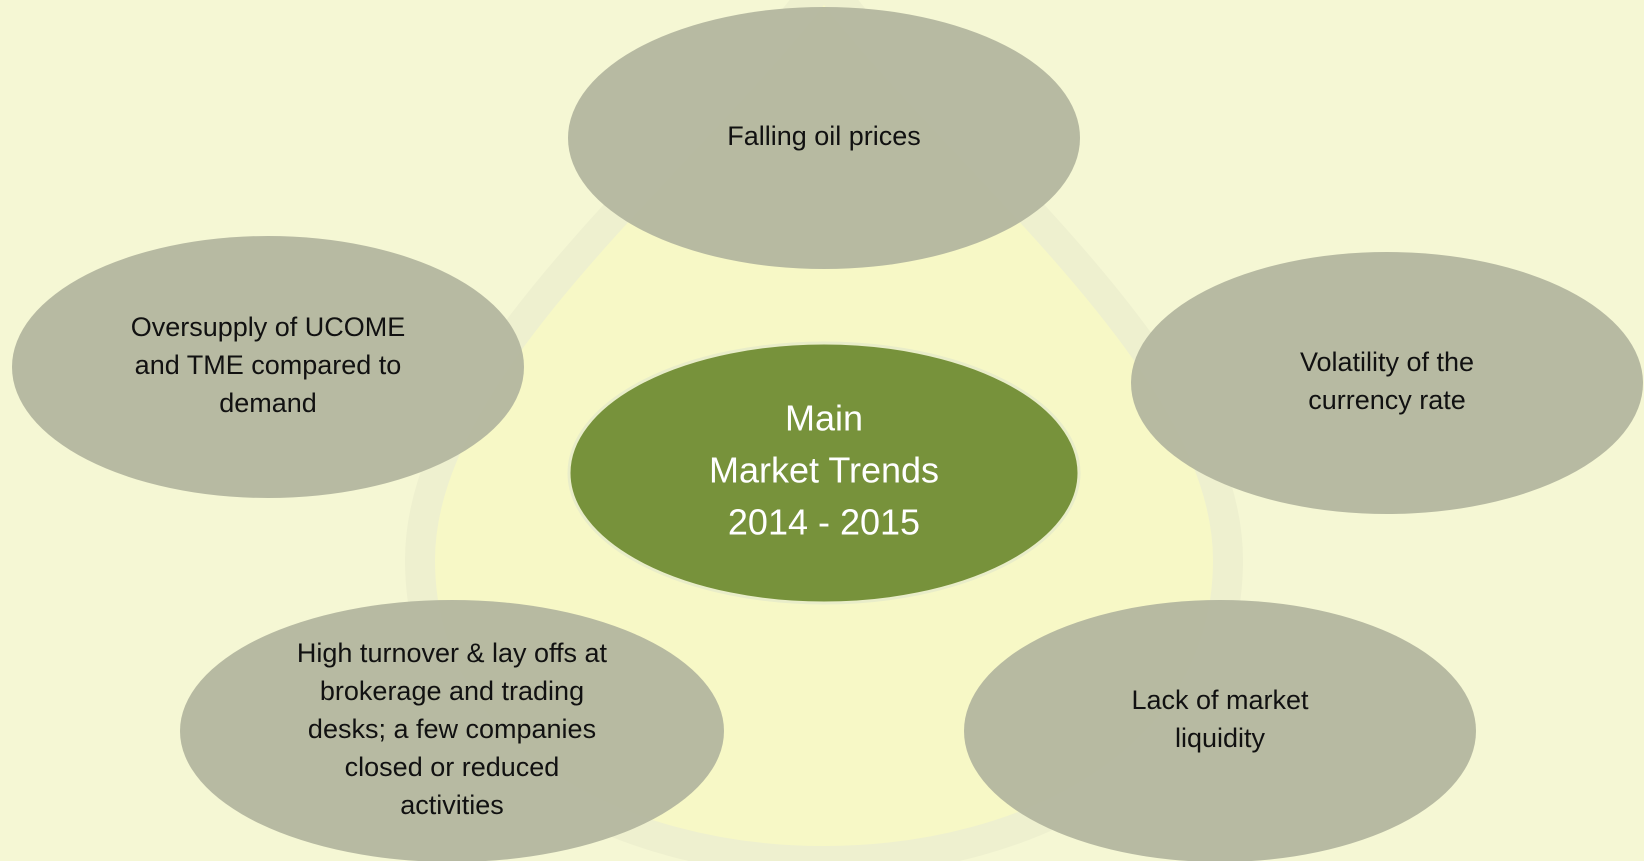 This screenshot has width=1644, height=861. I want to click on node-label: Volatility of the, so click(1387, 362).